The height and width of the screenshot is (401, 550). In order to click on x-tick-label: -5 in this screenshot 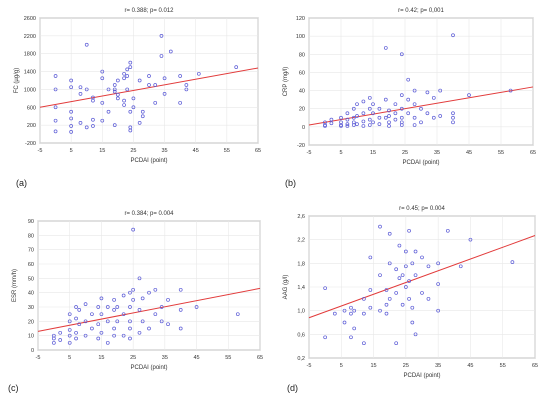, I will do `click(38, 358)`.